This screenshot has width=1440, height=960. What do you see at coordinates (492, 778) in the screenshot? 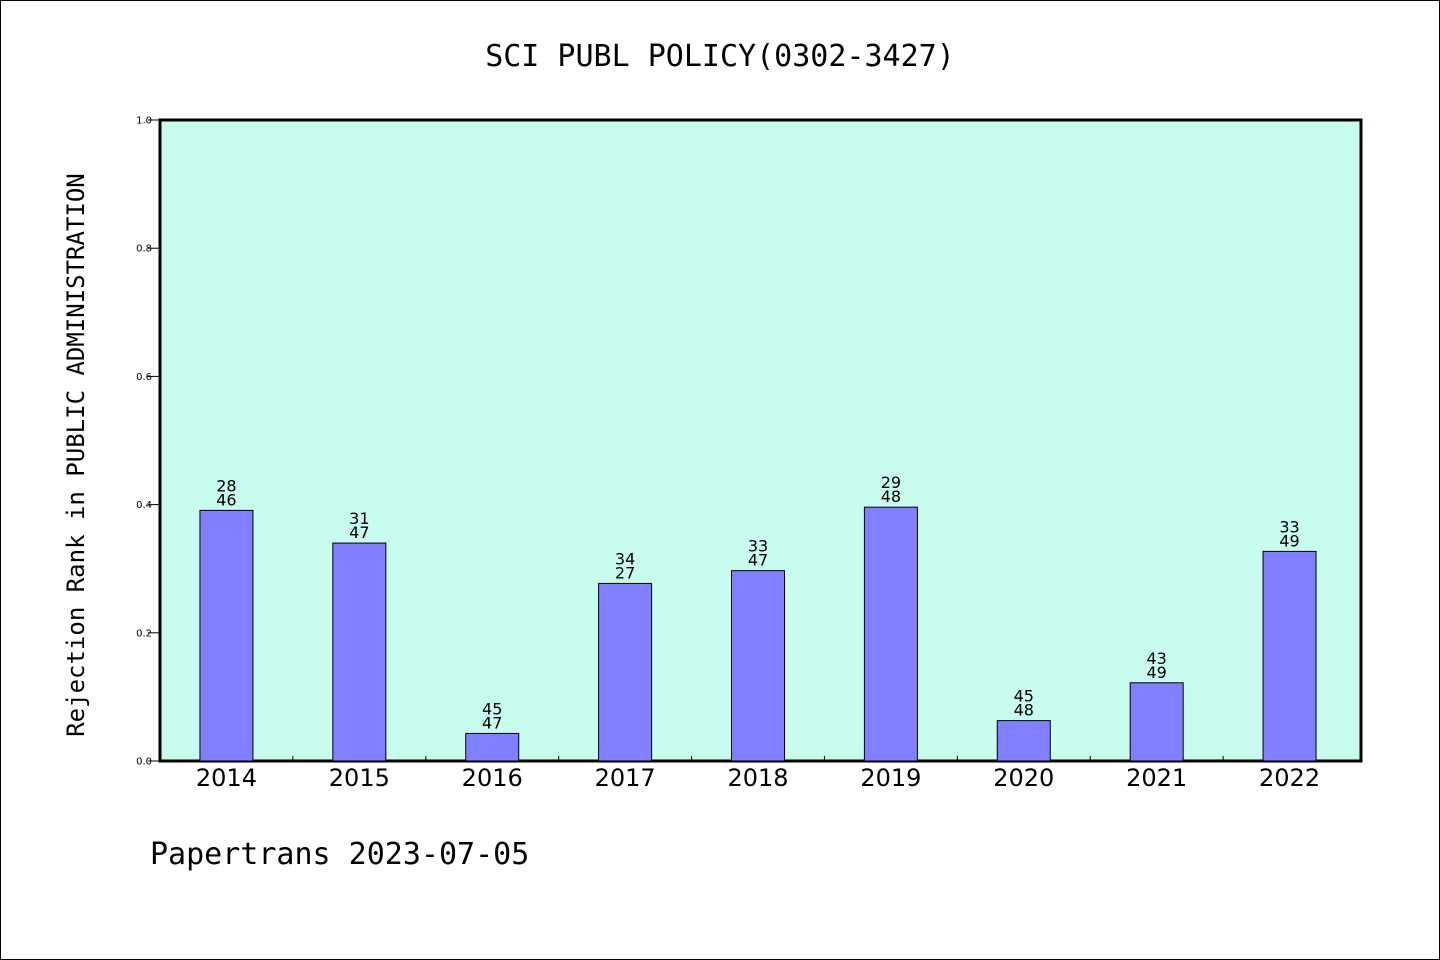
I see `x-tick-label: 2016` at bounding box center [492, 778].